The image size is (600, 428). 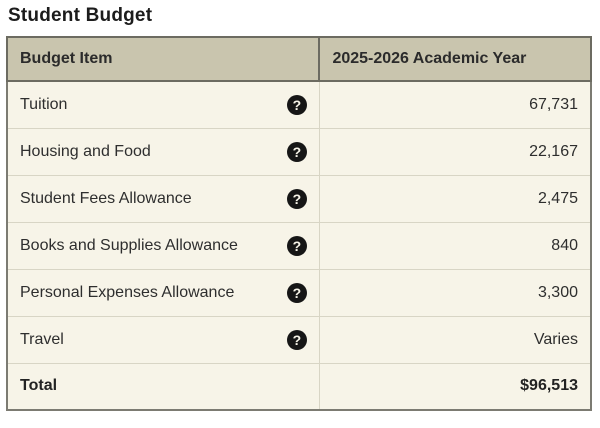 I want to click on budget-item-value: 3,300, so click(x=455, y=292).